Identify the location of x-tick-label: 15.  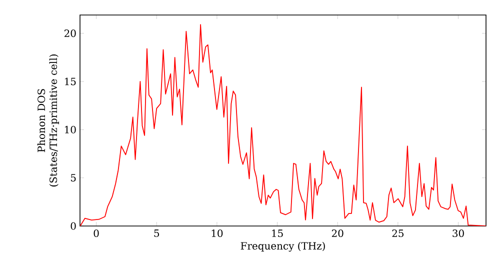
(277, 234).